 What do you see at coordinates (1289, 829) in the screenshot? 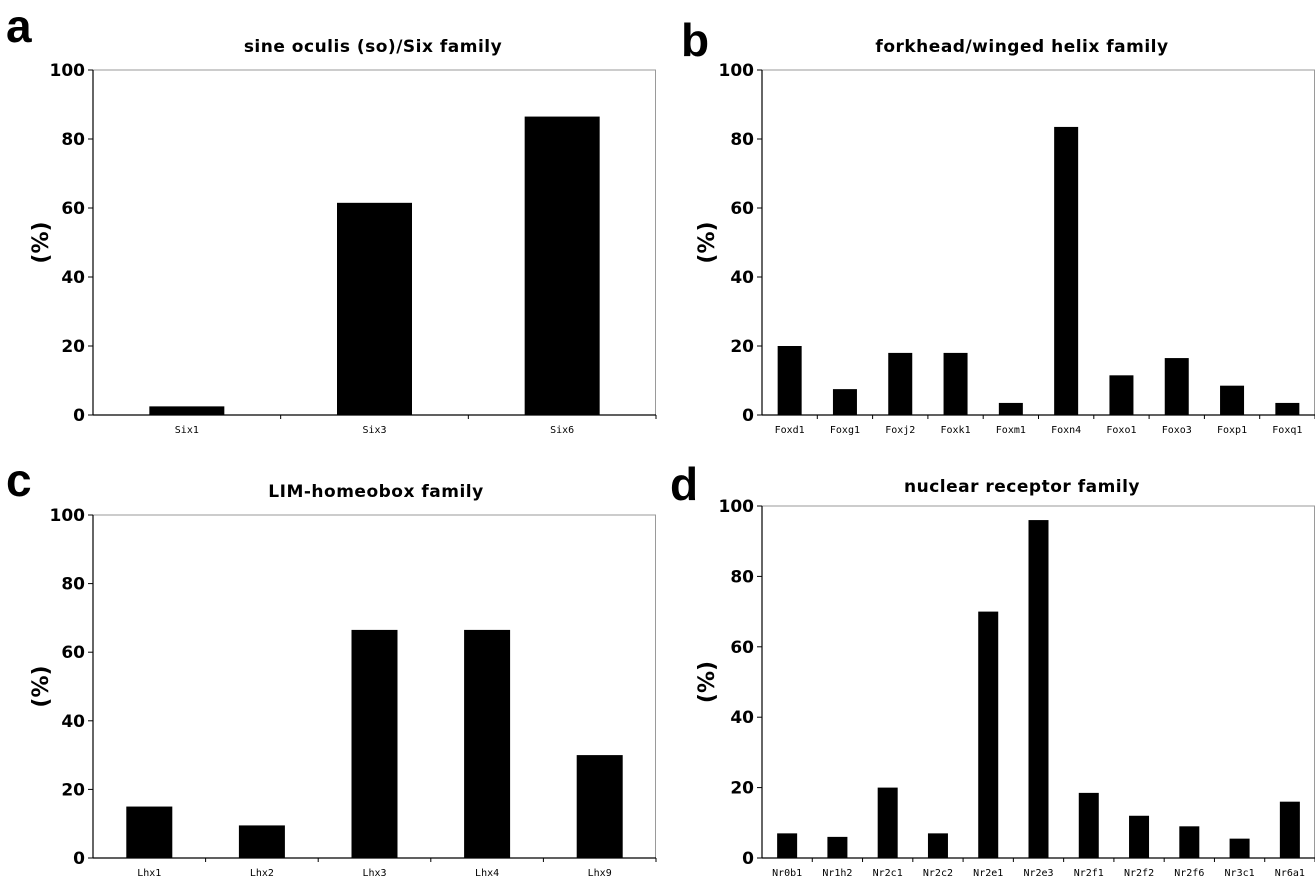
I see `bar-nr6a1` at bounding box center [1289, 829].